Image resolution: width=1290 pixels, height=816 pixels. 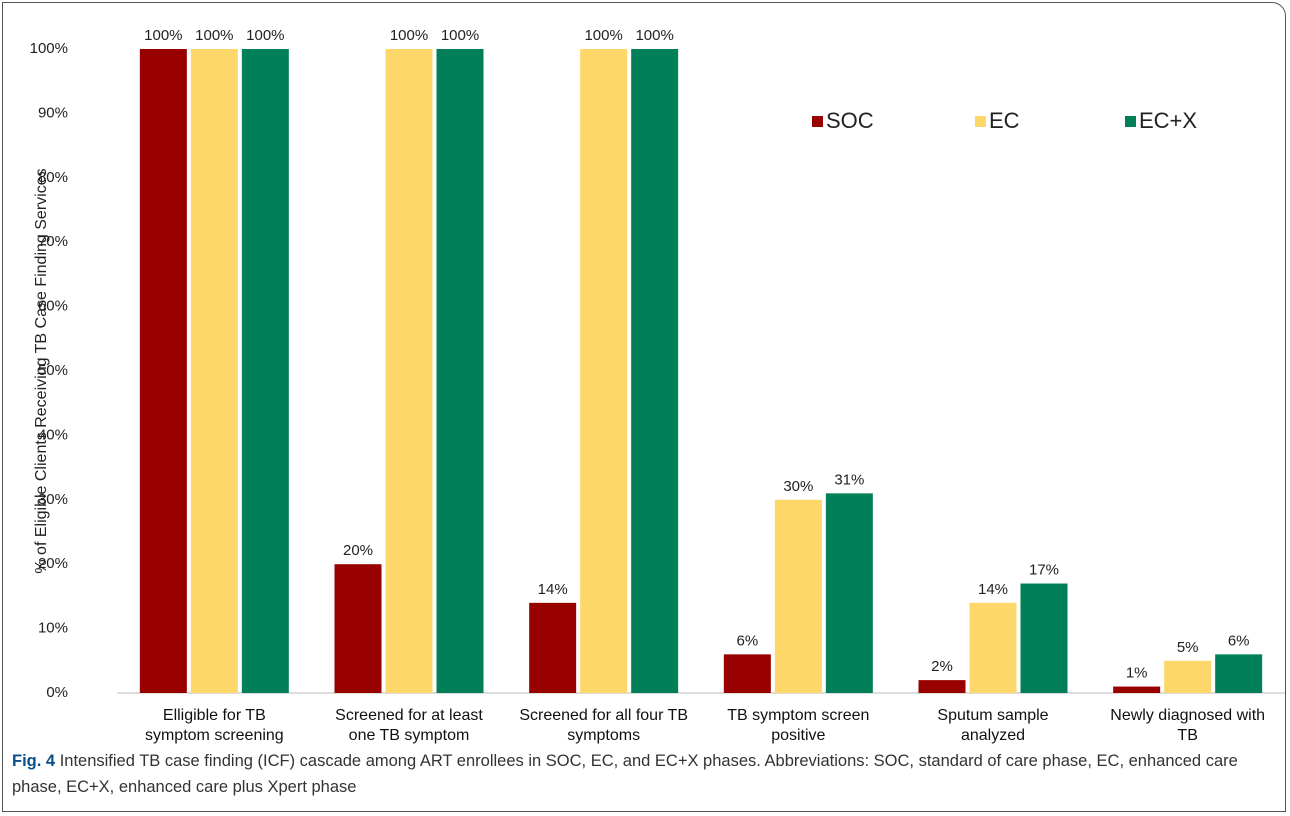 I want to click on data-label: 1%, so click(x=1137, y=673).